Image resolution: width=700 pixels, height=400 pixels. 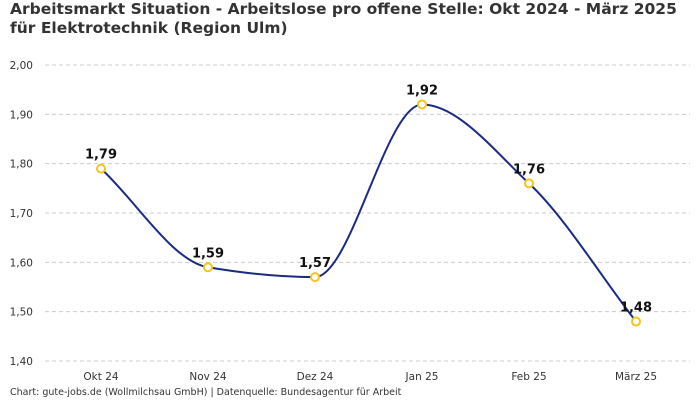 What do you see at coordinates (315, 377) in the screenshot?
I see `x-tick-label: Dez 24` at bounding box center [315, 377].